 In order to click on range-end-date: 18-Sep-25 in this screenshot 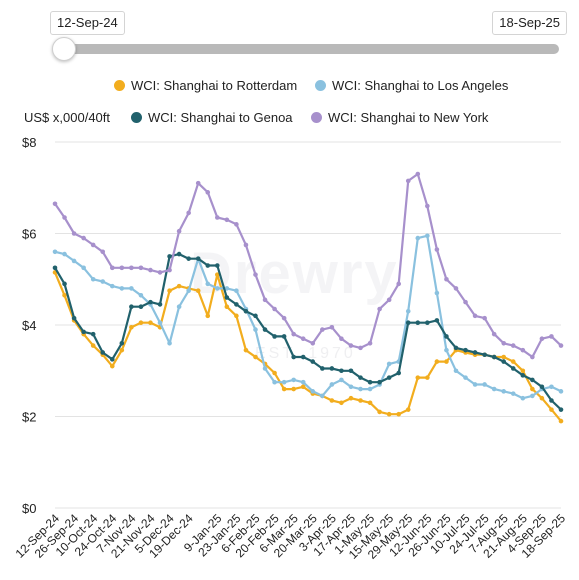, I will do `click(529, 23)`.